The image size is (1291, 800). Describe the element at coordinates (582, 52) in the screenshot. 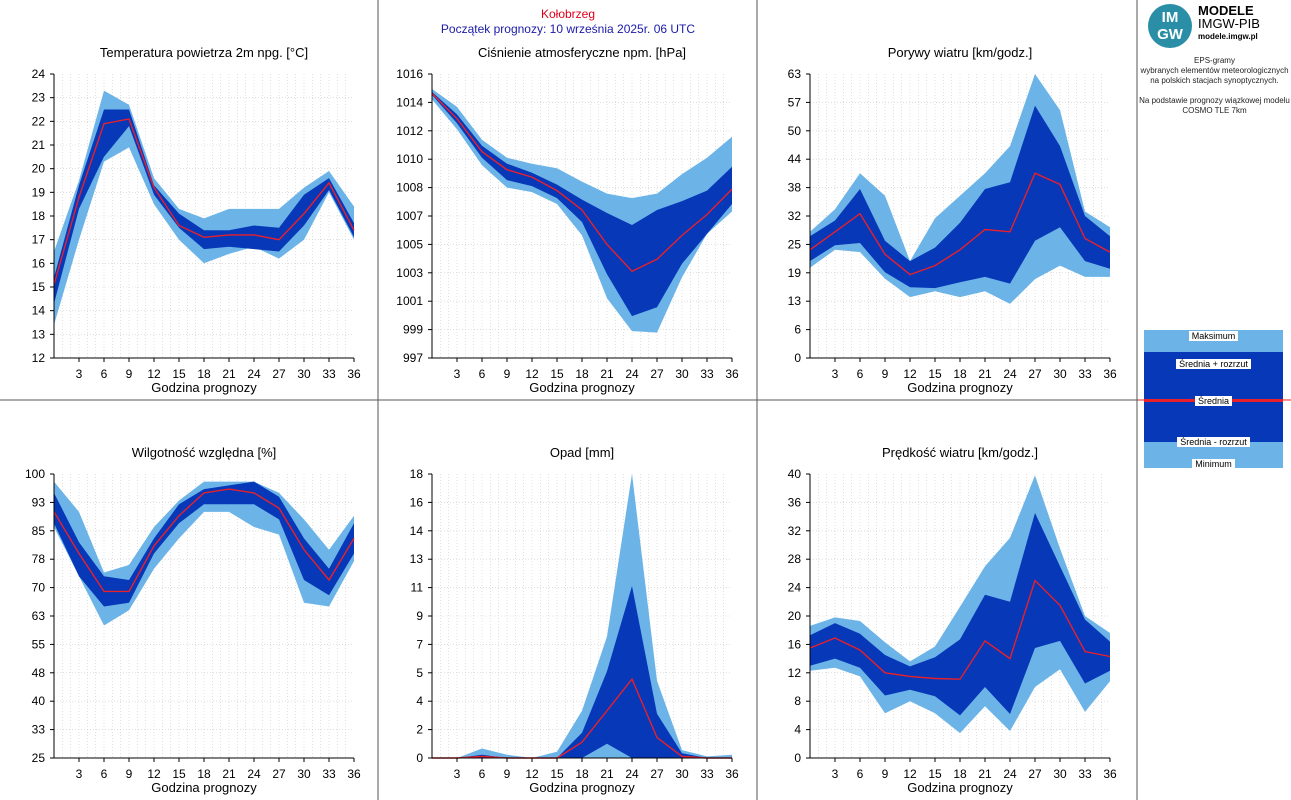

I see `chart-title: Ciśnienie atmosferyczne npm. [hPa]` at that location.